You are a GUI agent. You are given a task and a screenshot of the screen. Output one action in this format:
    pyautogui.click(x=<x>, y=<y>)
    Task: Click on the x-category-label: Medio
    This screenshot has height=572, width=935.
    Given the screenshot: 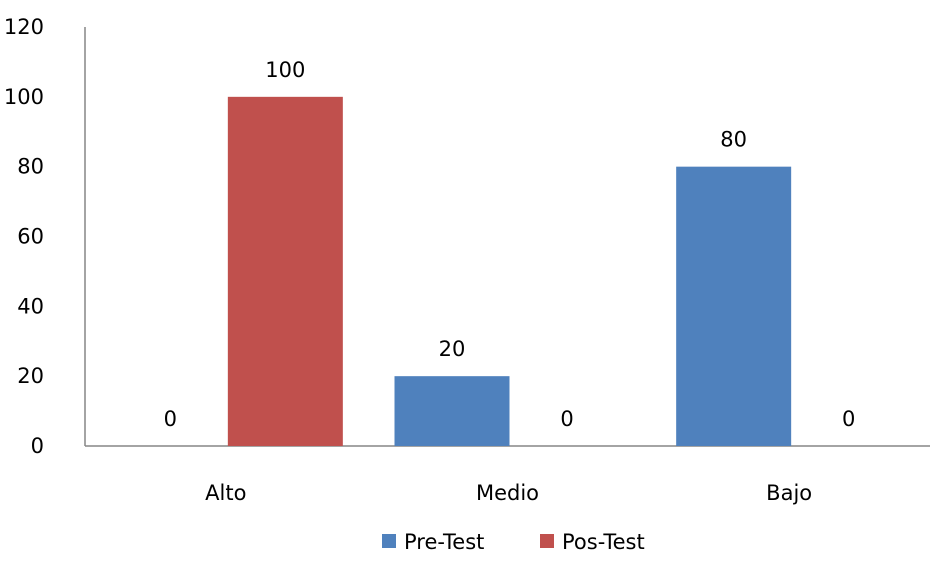 What is the action you would take?
    pyautogui.click(x=507, y=493)
    